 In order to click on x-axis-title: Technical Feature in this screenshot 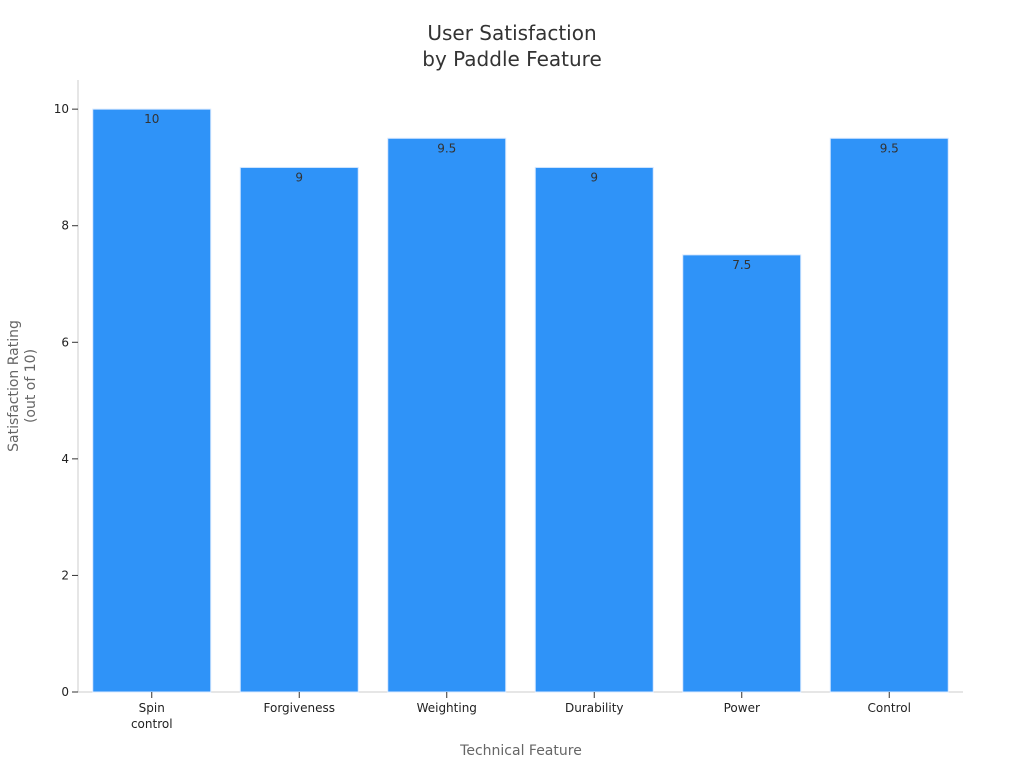, I will do `click(520, 751)`.